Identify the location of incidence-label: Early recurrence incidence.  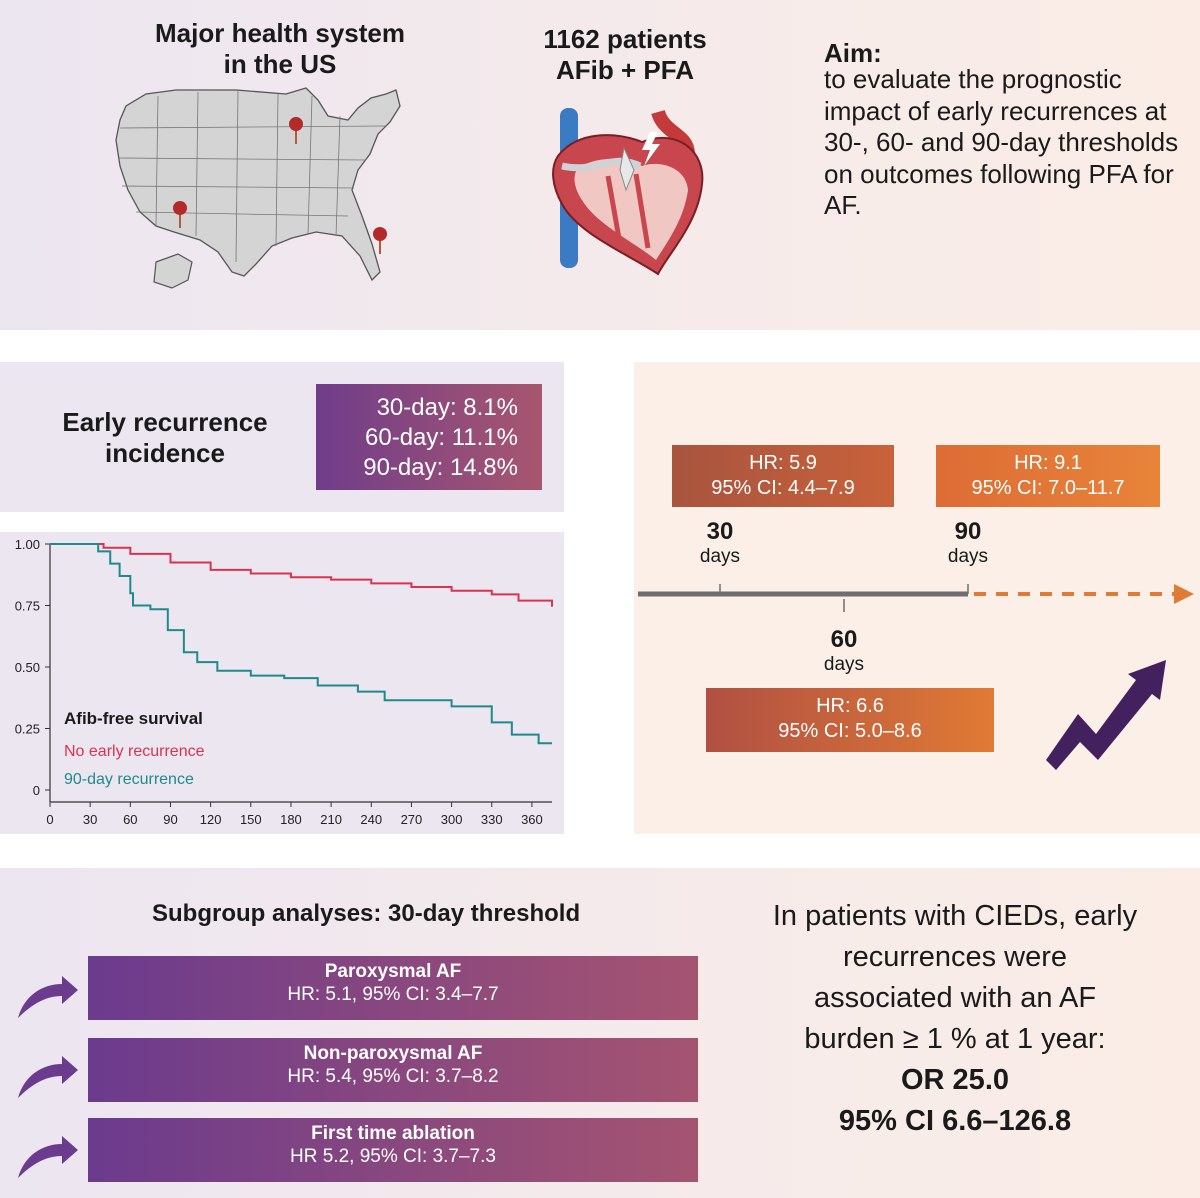
(165, 437).